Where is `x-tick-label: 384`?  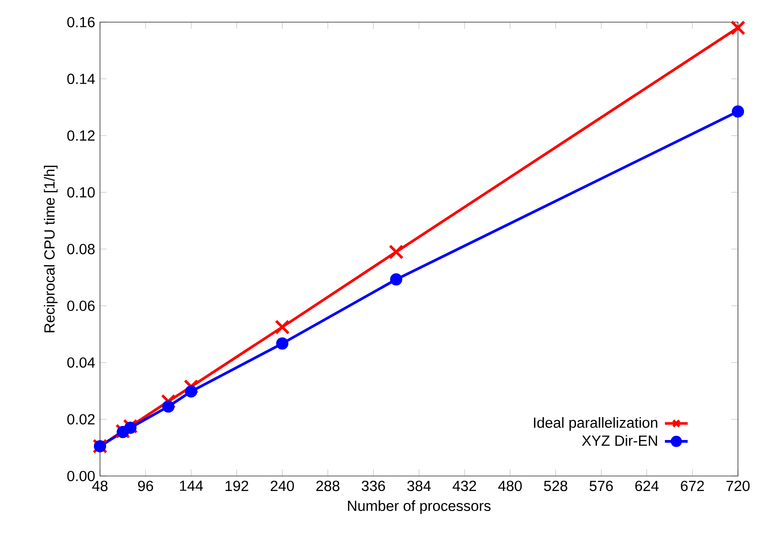
x-tick-label: 384 is located at coordinates (419, 486).